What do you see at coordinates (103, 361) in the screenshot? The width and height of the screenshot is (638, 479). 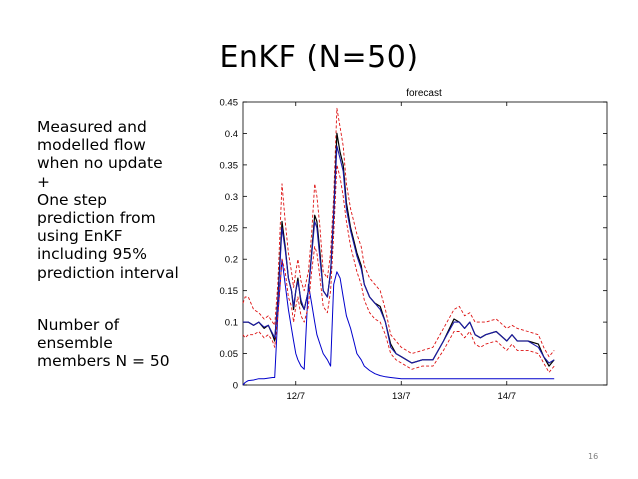 I see `note-line: members N = 50` at bounding box center [103, 361].